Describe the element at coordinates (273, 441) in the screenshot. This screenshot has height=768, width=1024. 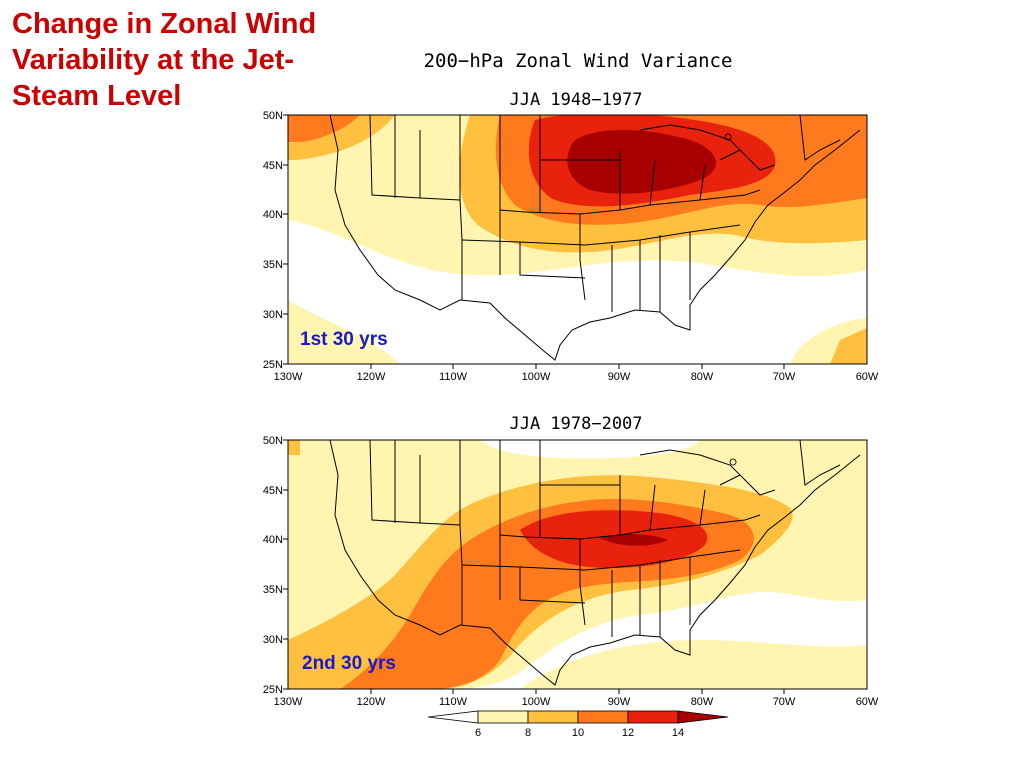
I see `panel-2-lat-label: 50N` at that location.